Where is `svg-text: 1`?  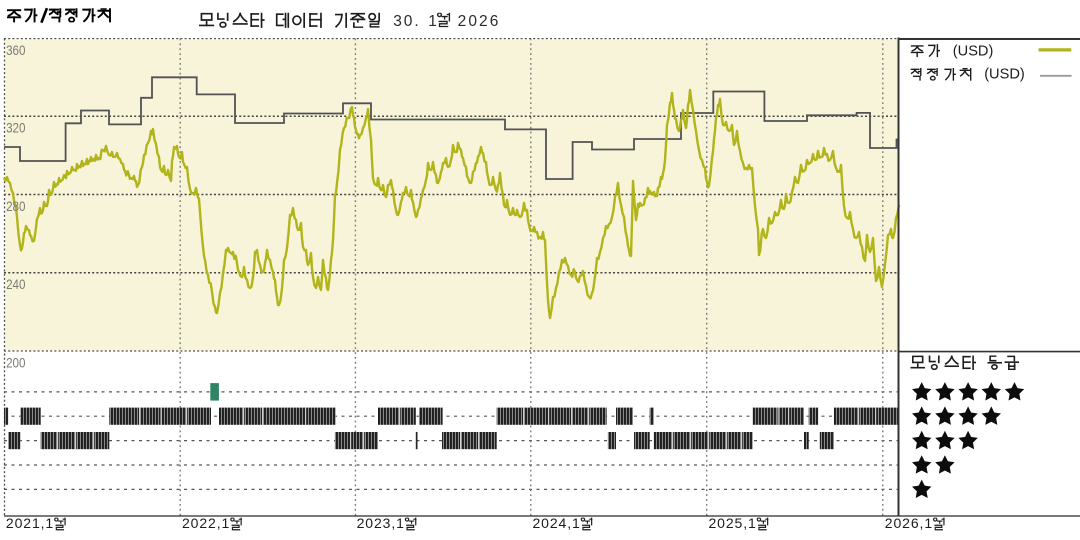 svg-text: 1 is located at coordinates (432, 21).